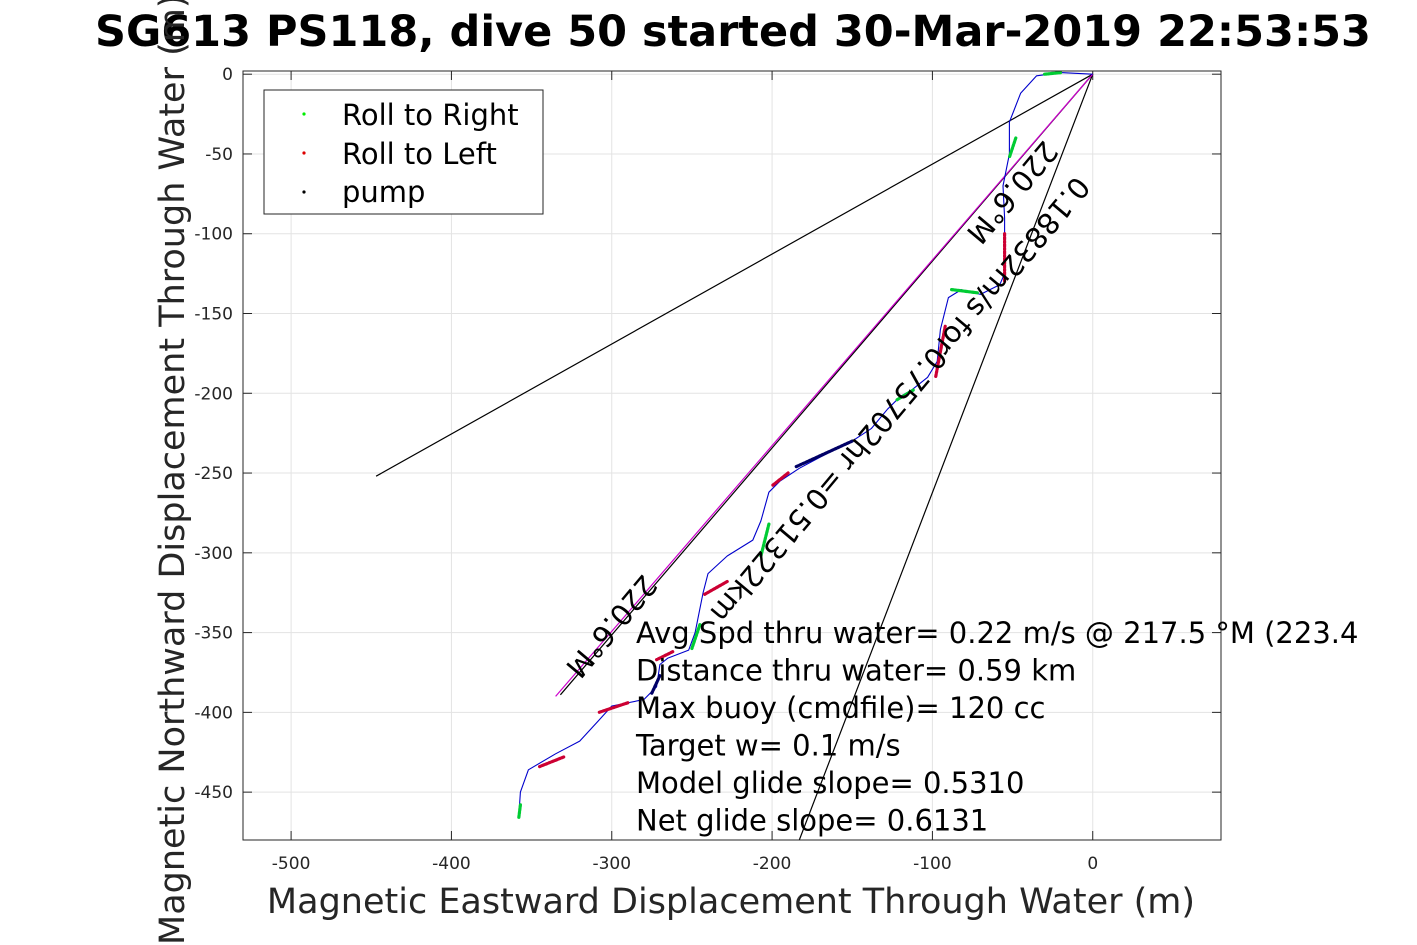 The width and height of the screenshot is (1417, 945). What do you see at coordinates (213, 394) in the screenshot?
I see `y-tick-label: -200` at bounding box center [213, 394].